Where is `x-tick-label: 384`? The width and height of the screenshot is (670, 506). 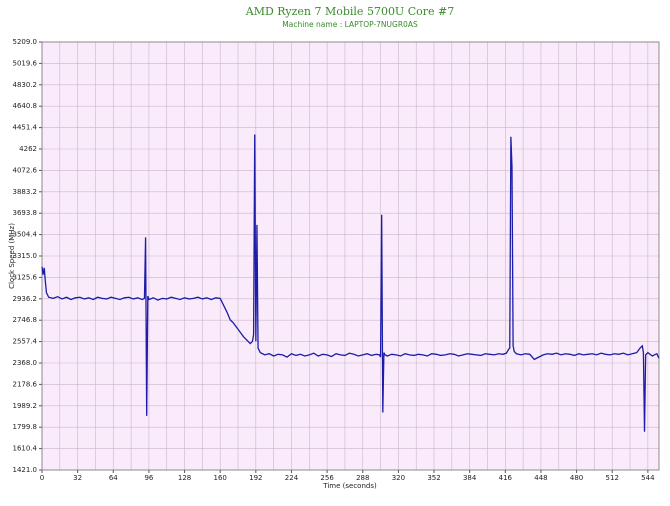
x-tick-label: 384 is located at coordinates (470, 478).